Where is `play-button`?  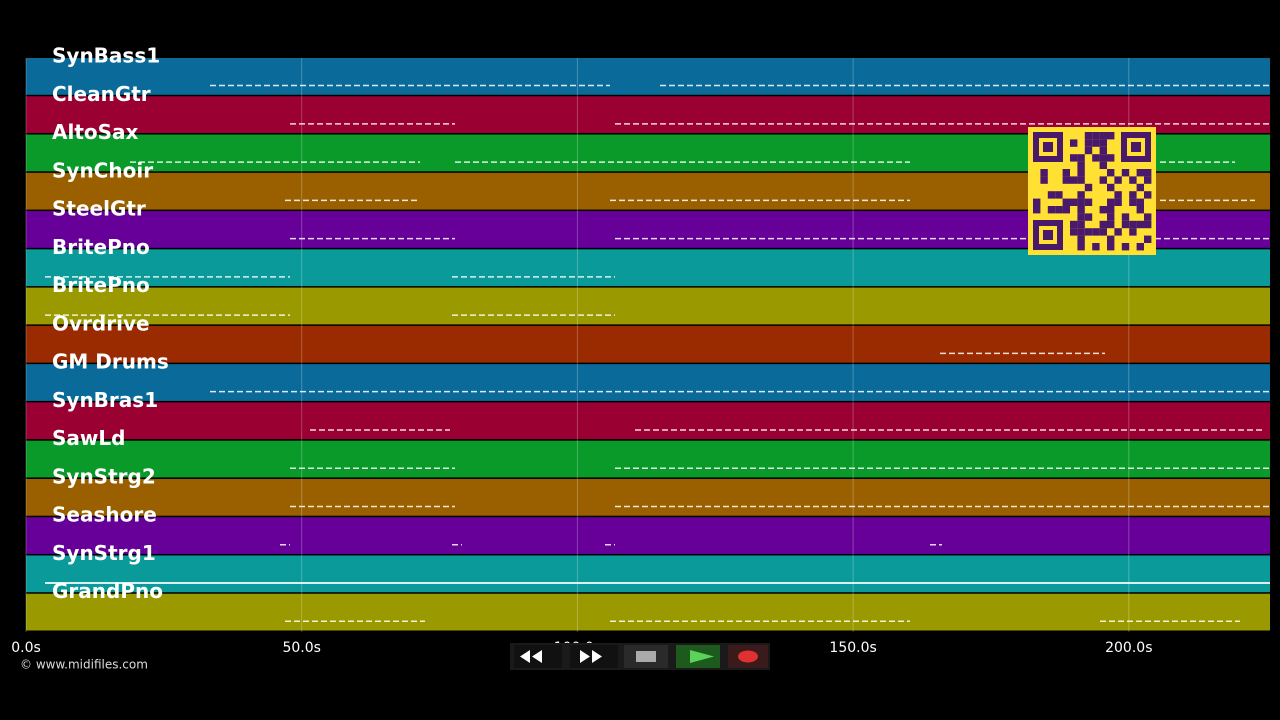
play-button is located at coordinates (698, 656).